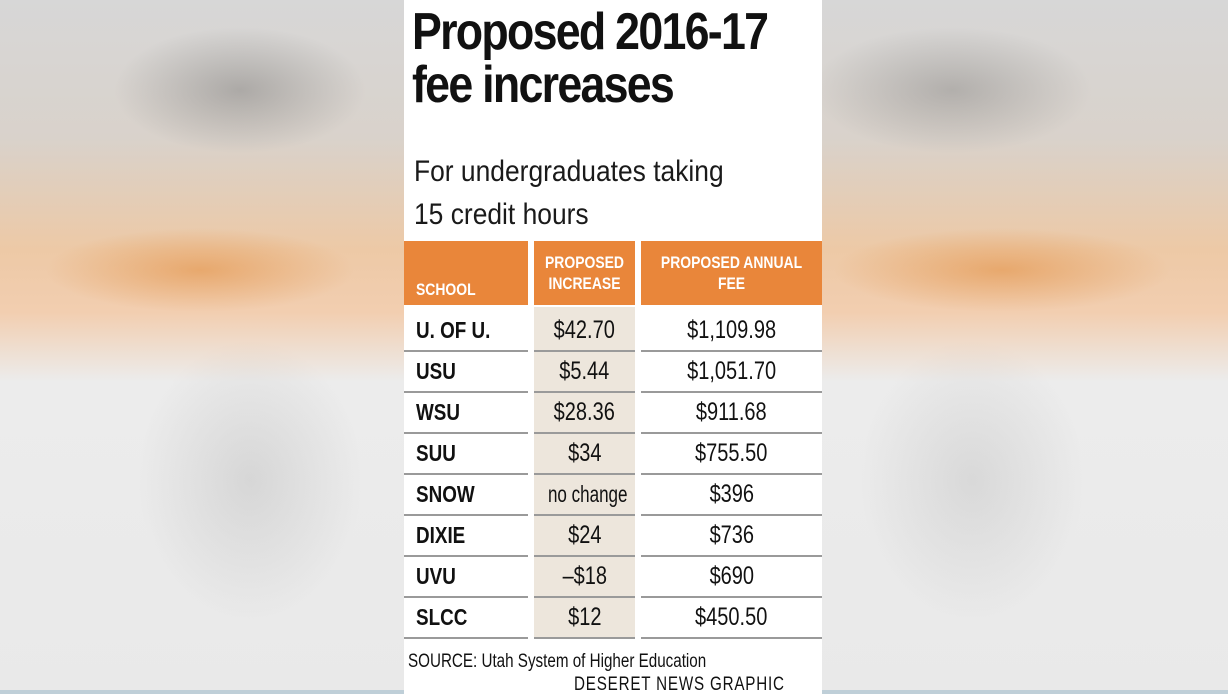 The image size is (1228, 694). I want to click on table-row: SUU $34 $755.50, so click(613, 454).